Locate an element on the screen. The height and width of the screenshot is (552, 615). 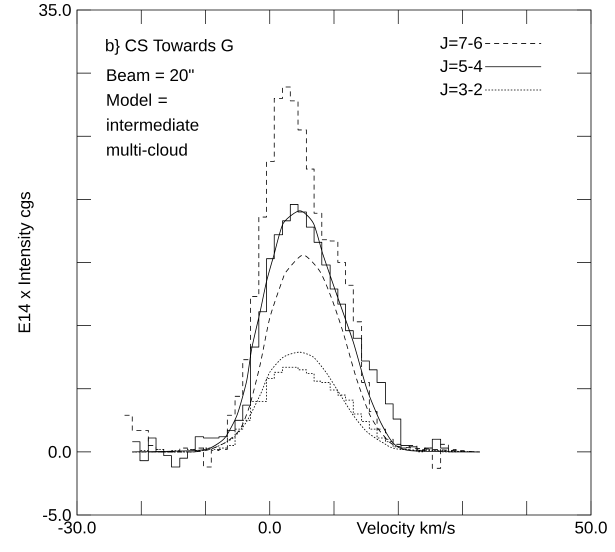
y-tick-label: -5.0 is located at coordinates (57, 515).